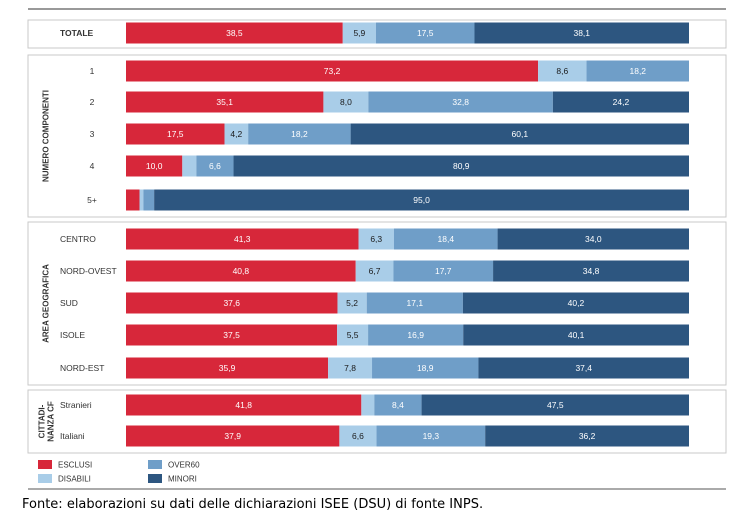  I want to click on data-label: 73,2, so click(332, 71).